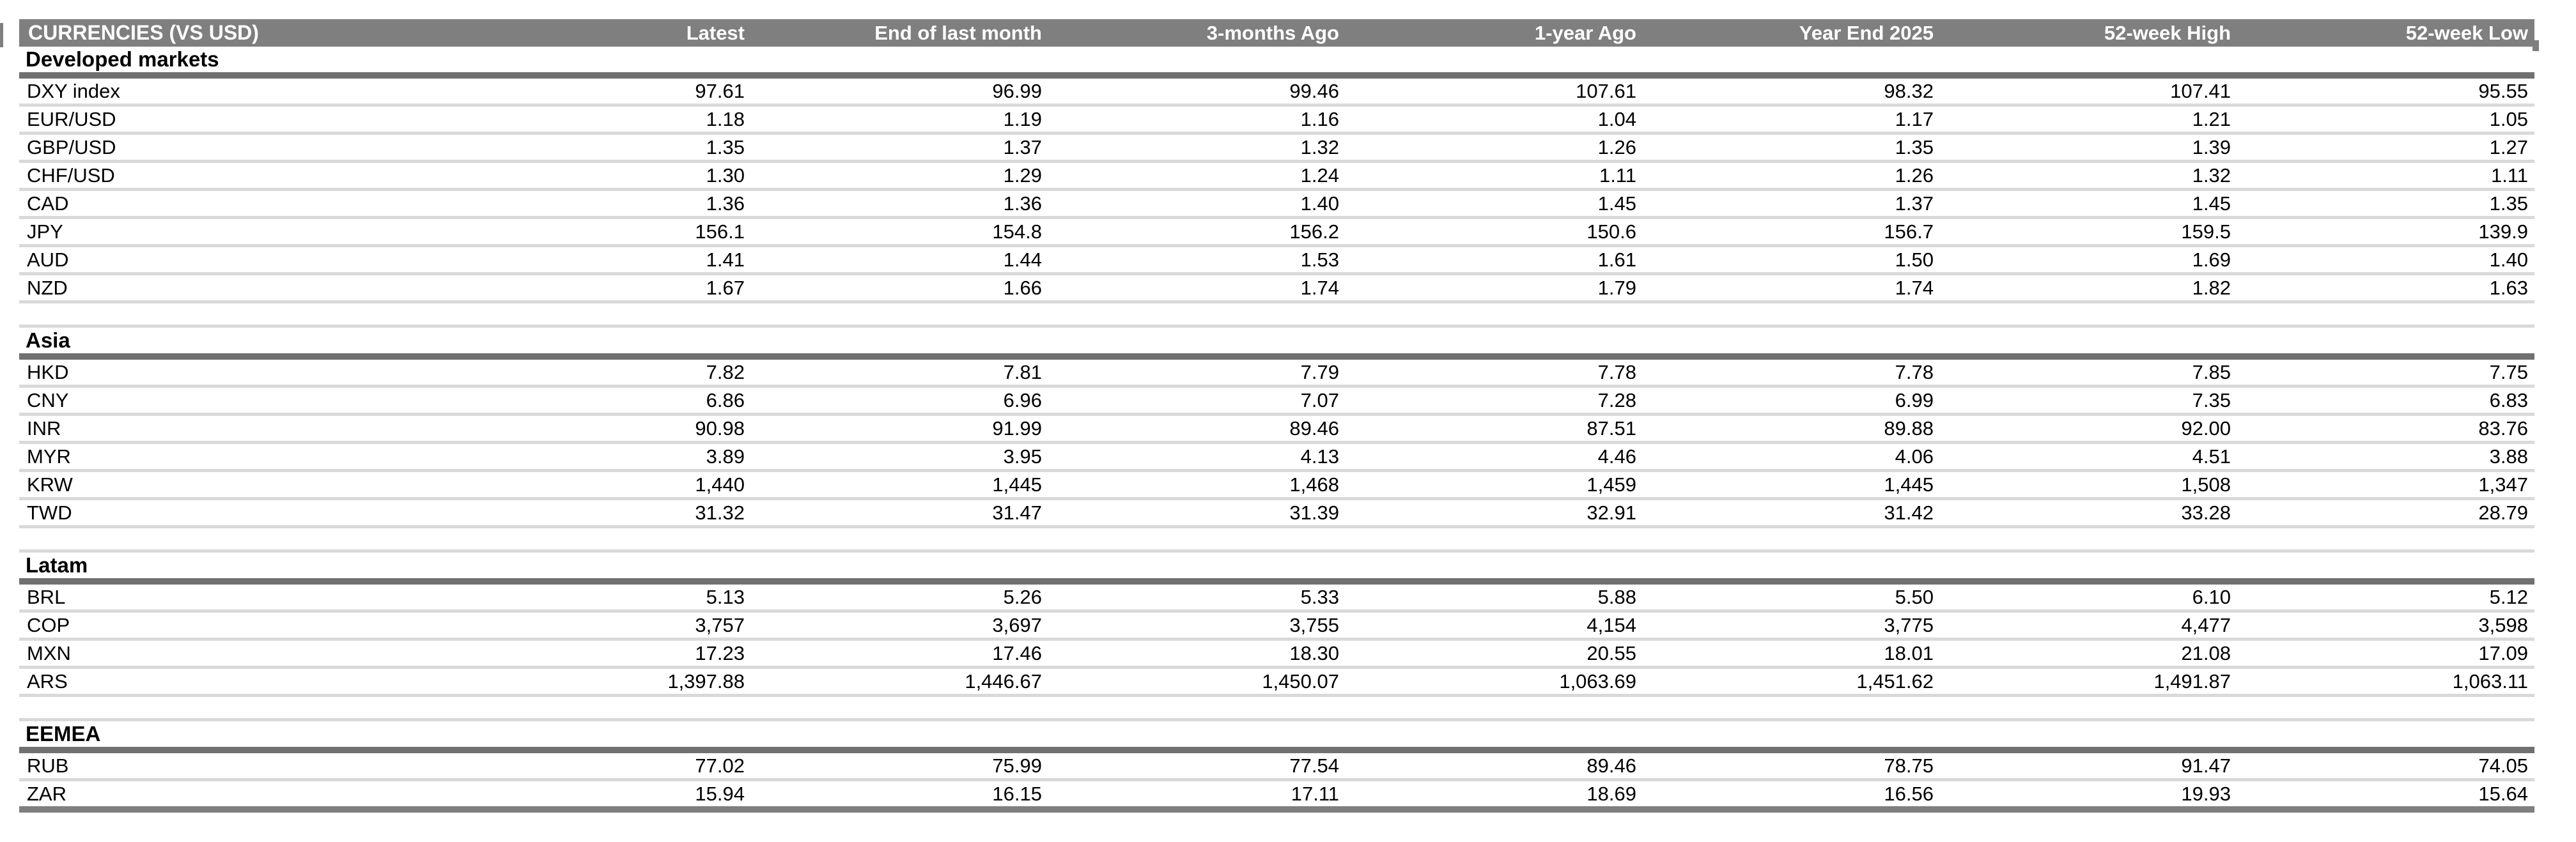 The height and width of the screenshot is (842, 2576). Describe the element at coordinates (233, 148) in the screenshot. I see `row-label: GBP/USD` at that location.